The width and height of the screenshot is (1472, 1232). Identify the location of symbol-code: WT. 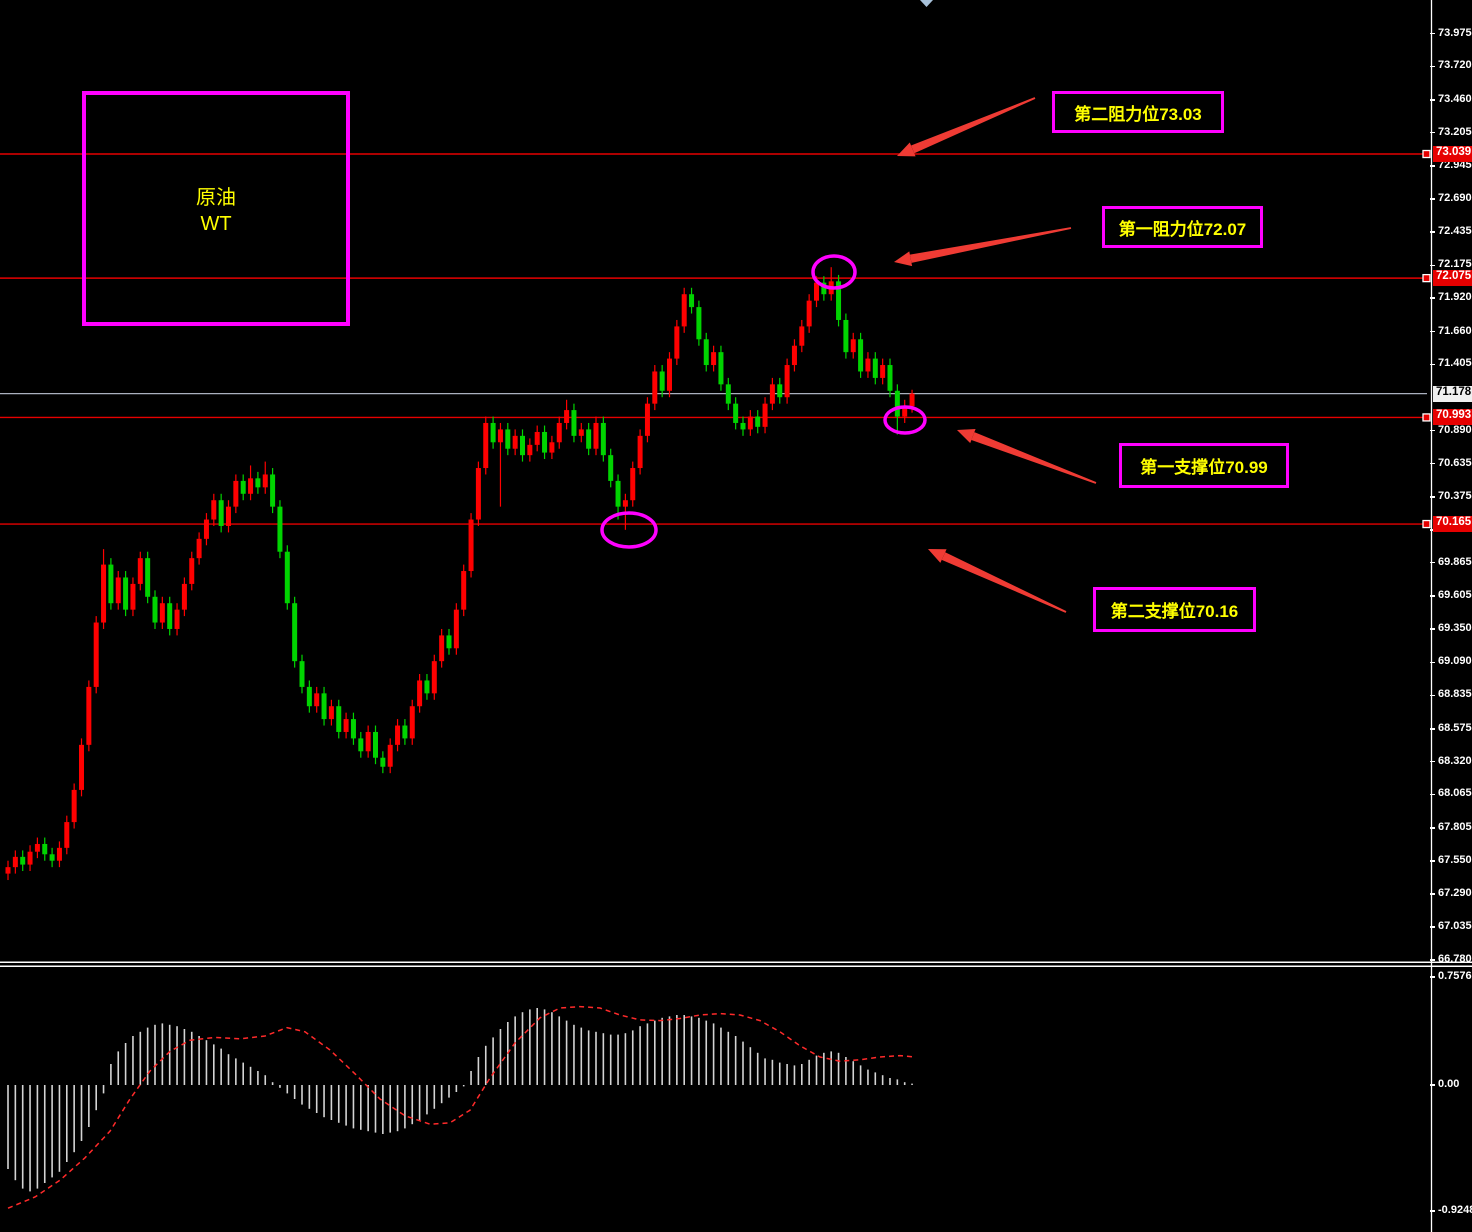
(216, 224).